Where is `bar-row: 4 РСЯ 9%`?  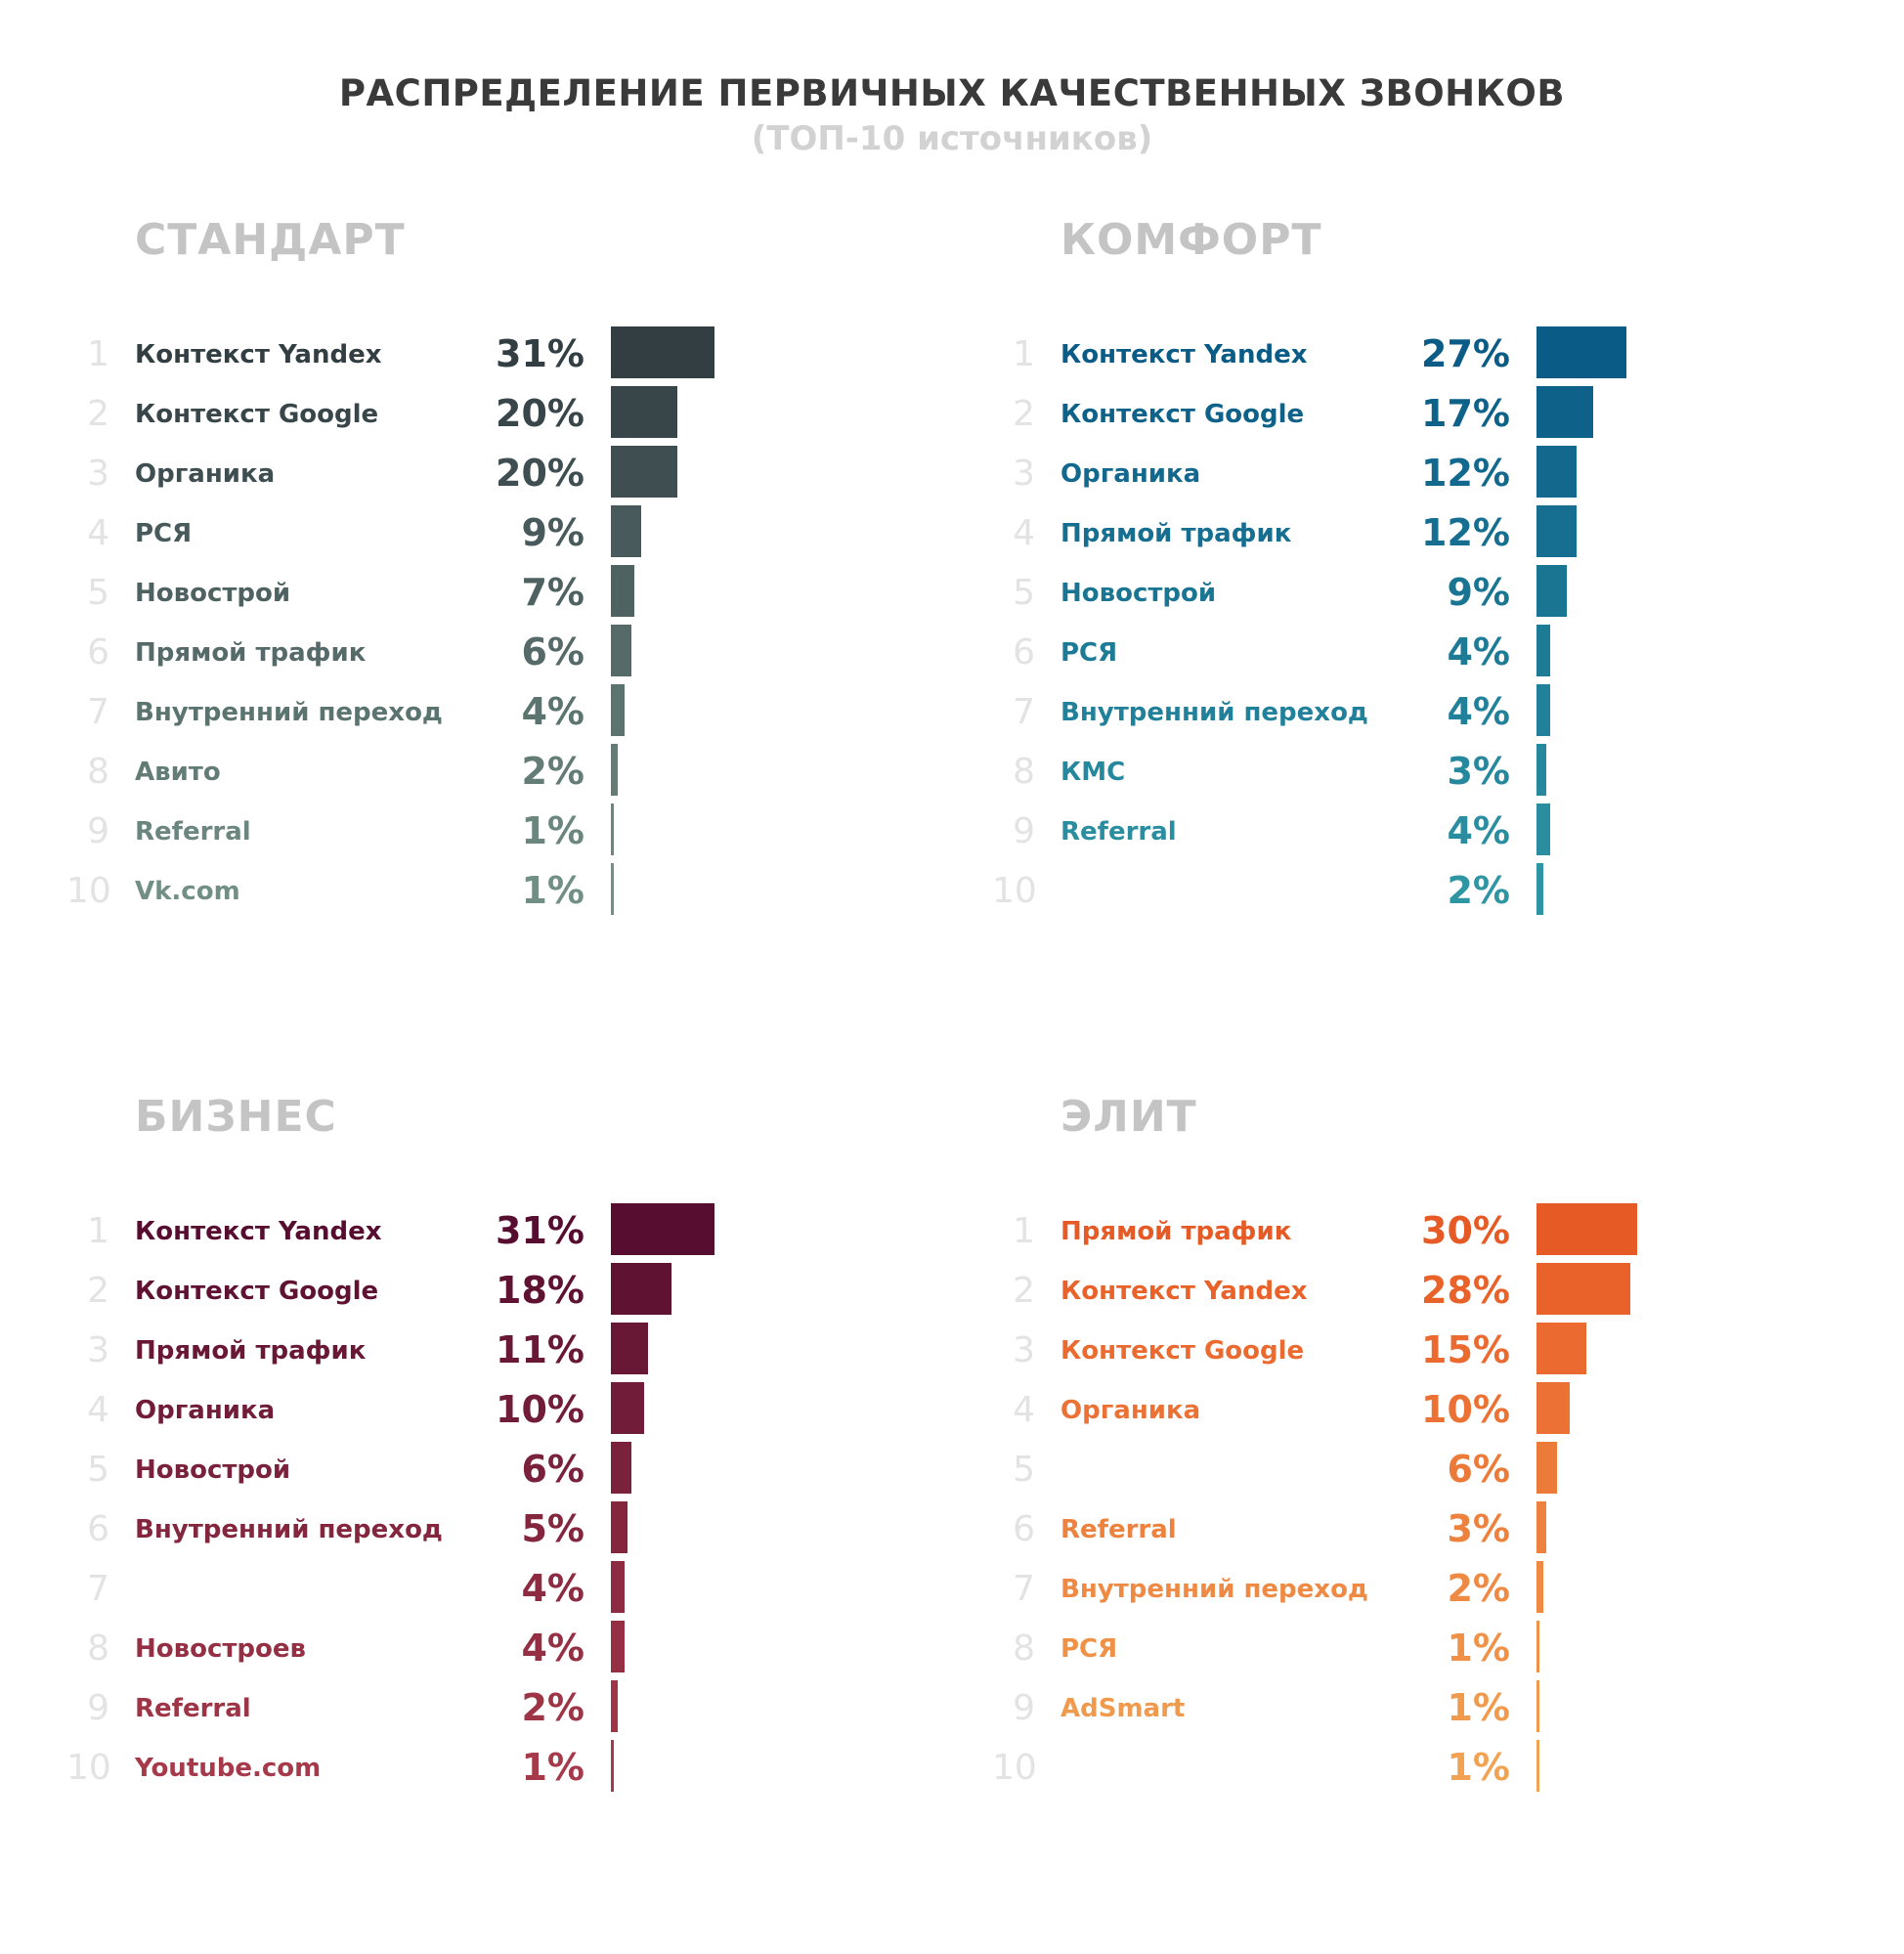
bar-row: 4 РСЯ 9% is located at coordinates (506, 531).